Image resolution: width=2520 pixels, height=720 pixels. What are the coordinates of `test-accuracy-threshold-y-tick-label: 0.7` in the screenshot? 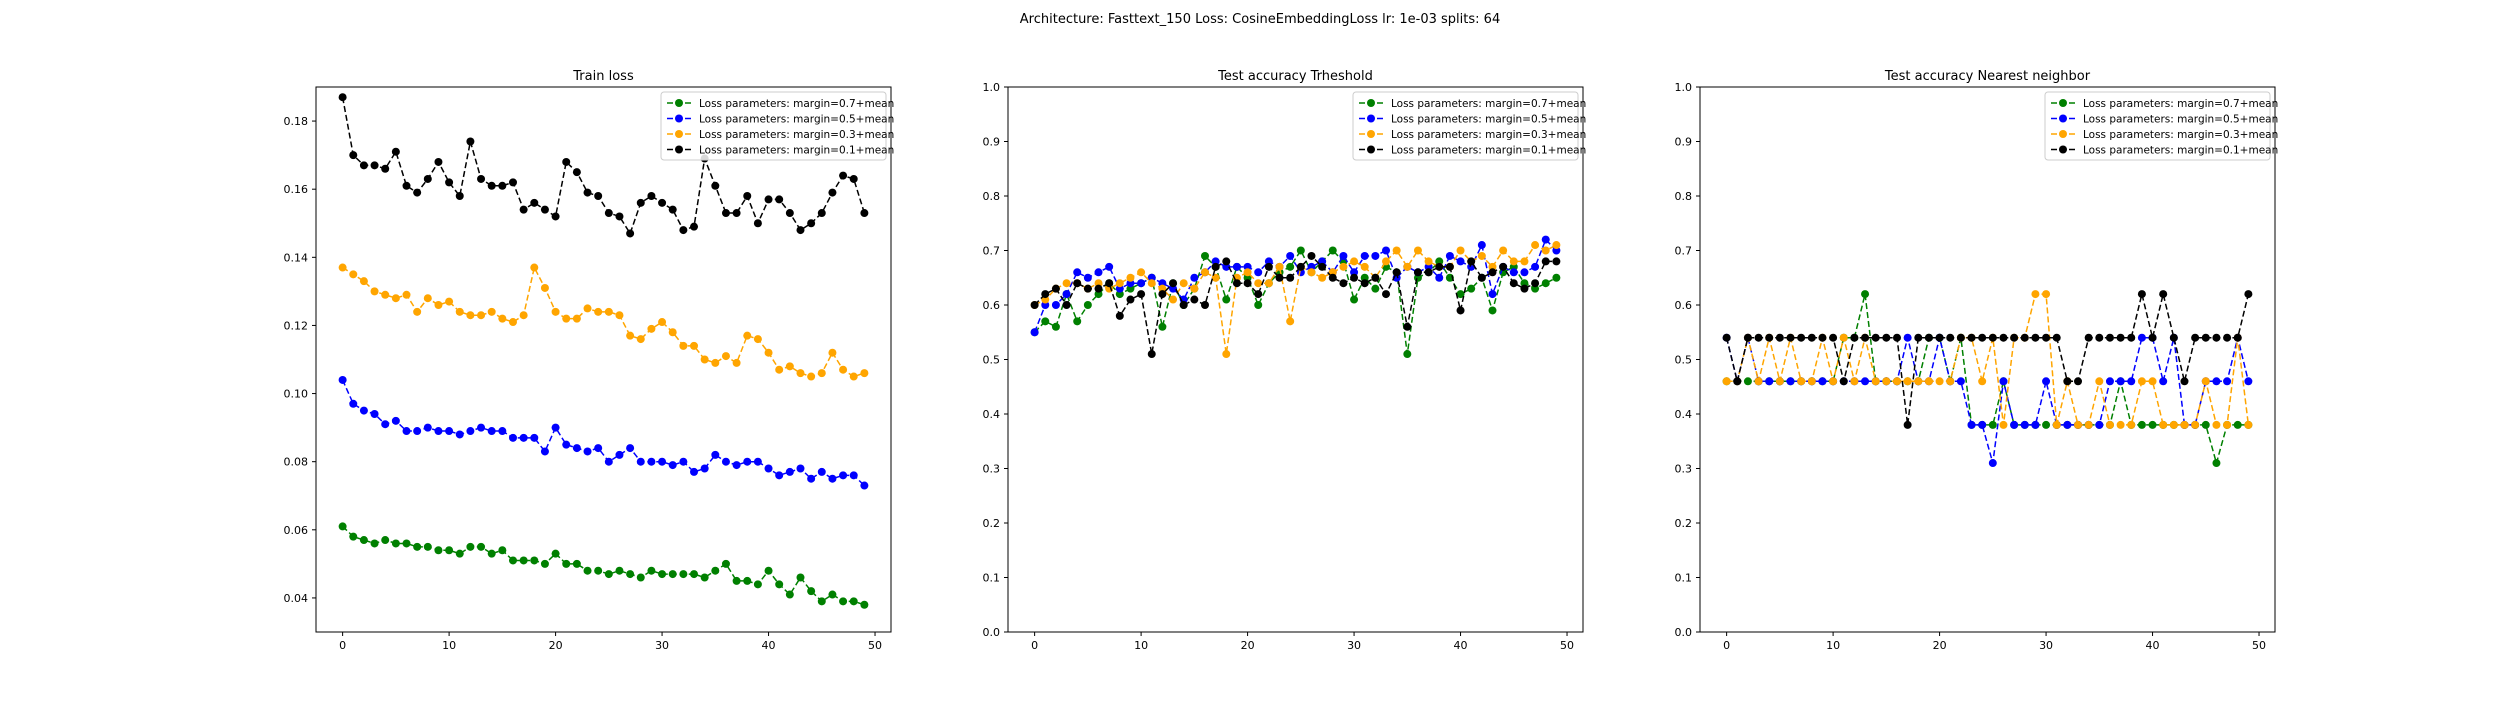 It's located at (992, 251).